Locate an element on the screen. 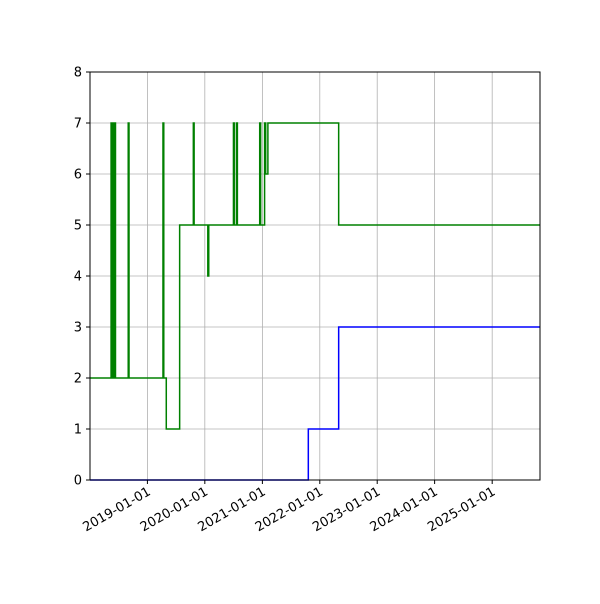 Image resolution: width=600 pixels, height=604 pixels. y-tick-label: 8 is located at coordinates (78, 73).